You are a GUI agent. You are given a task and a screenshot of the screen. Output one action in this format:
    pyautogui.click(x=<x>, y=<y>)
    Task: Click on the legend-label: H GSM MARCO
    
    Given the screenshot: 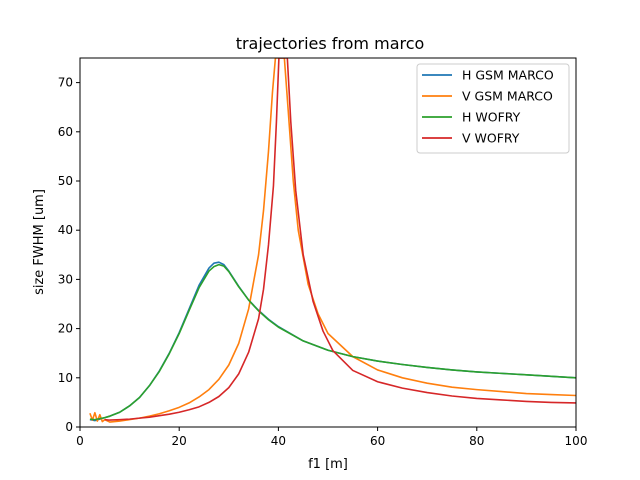 What is the action you would take?
    pyautogui.click(x=508, y=75)
    